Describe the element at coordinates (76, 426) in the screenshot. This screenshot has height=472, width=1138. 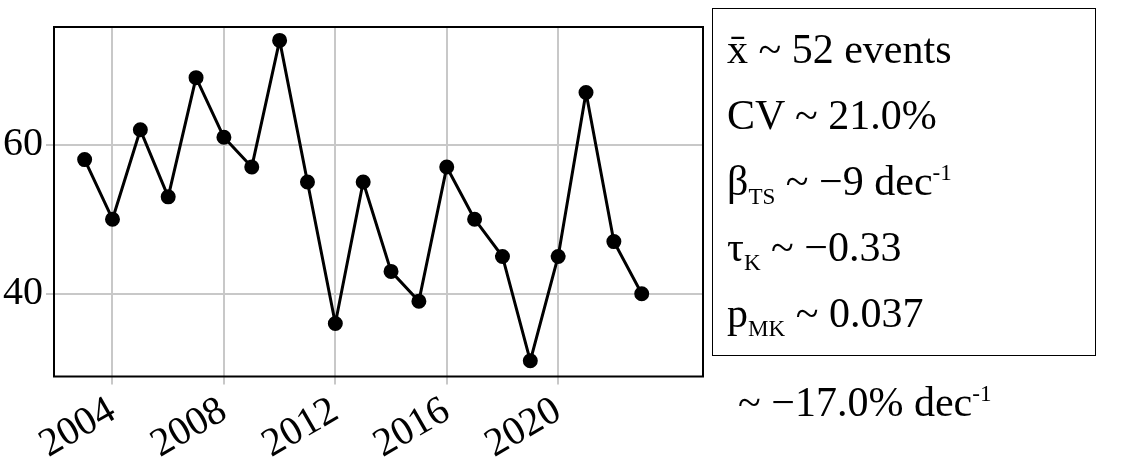
I see `x-tick-label: 2004` at that location.